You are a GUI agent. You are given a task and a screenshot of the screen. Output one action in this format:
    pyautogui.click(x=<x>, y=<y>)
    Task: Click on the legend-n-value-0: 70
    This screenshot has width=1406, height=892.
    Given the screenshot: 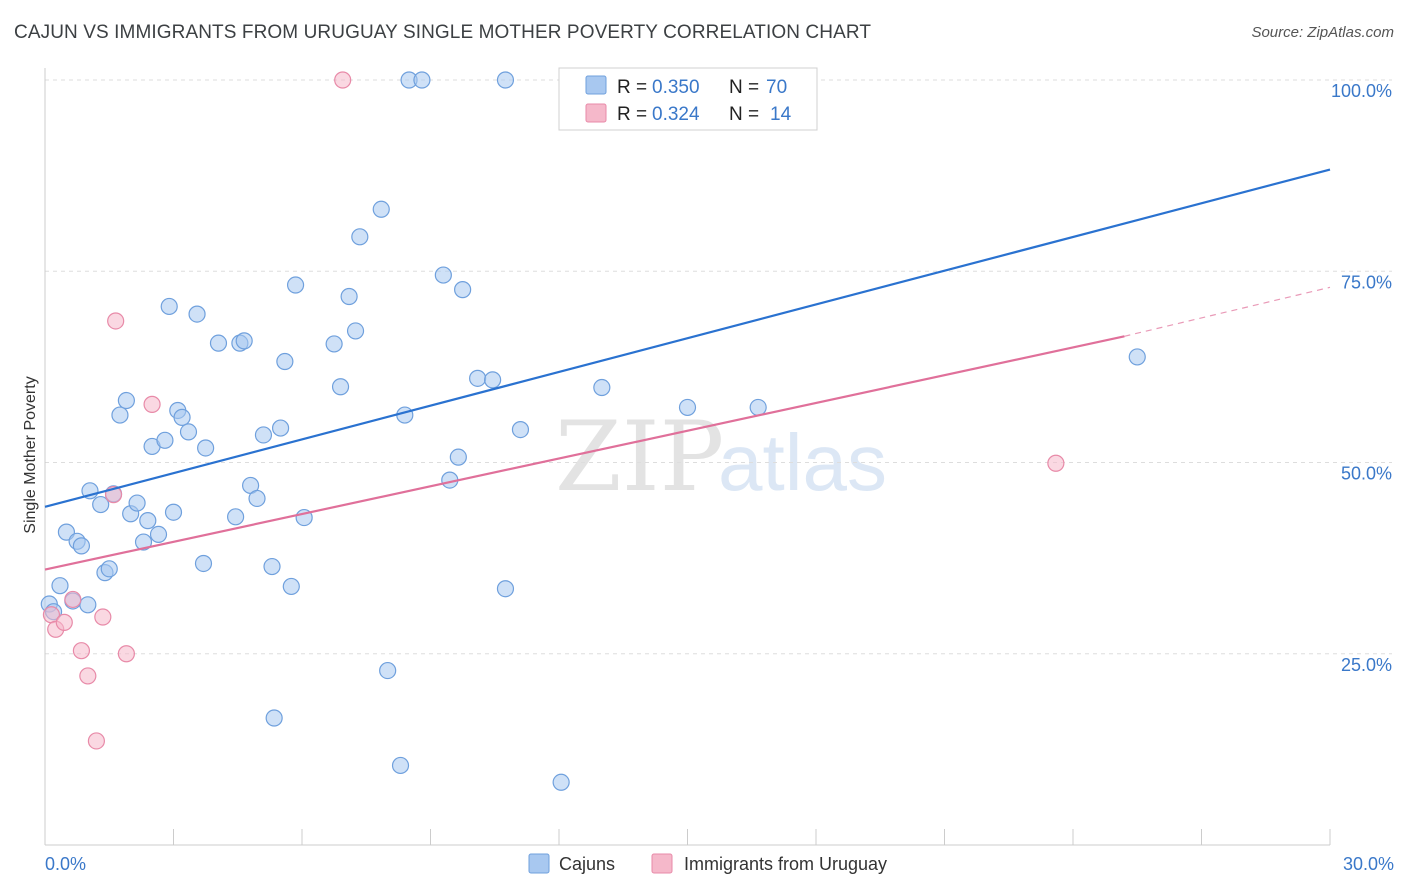 What is the action you would take?
    pyautogui.click(x=776, y=87)
    